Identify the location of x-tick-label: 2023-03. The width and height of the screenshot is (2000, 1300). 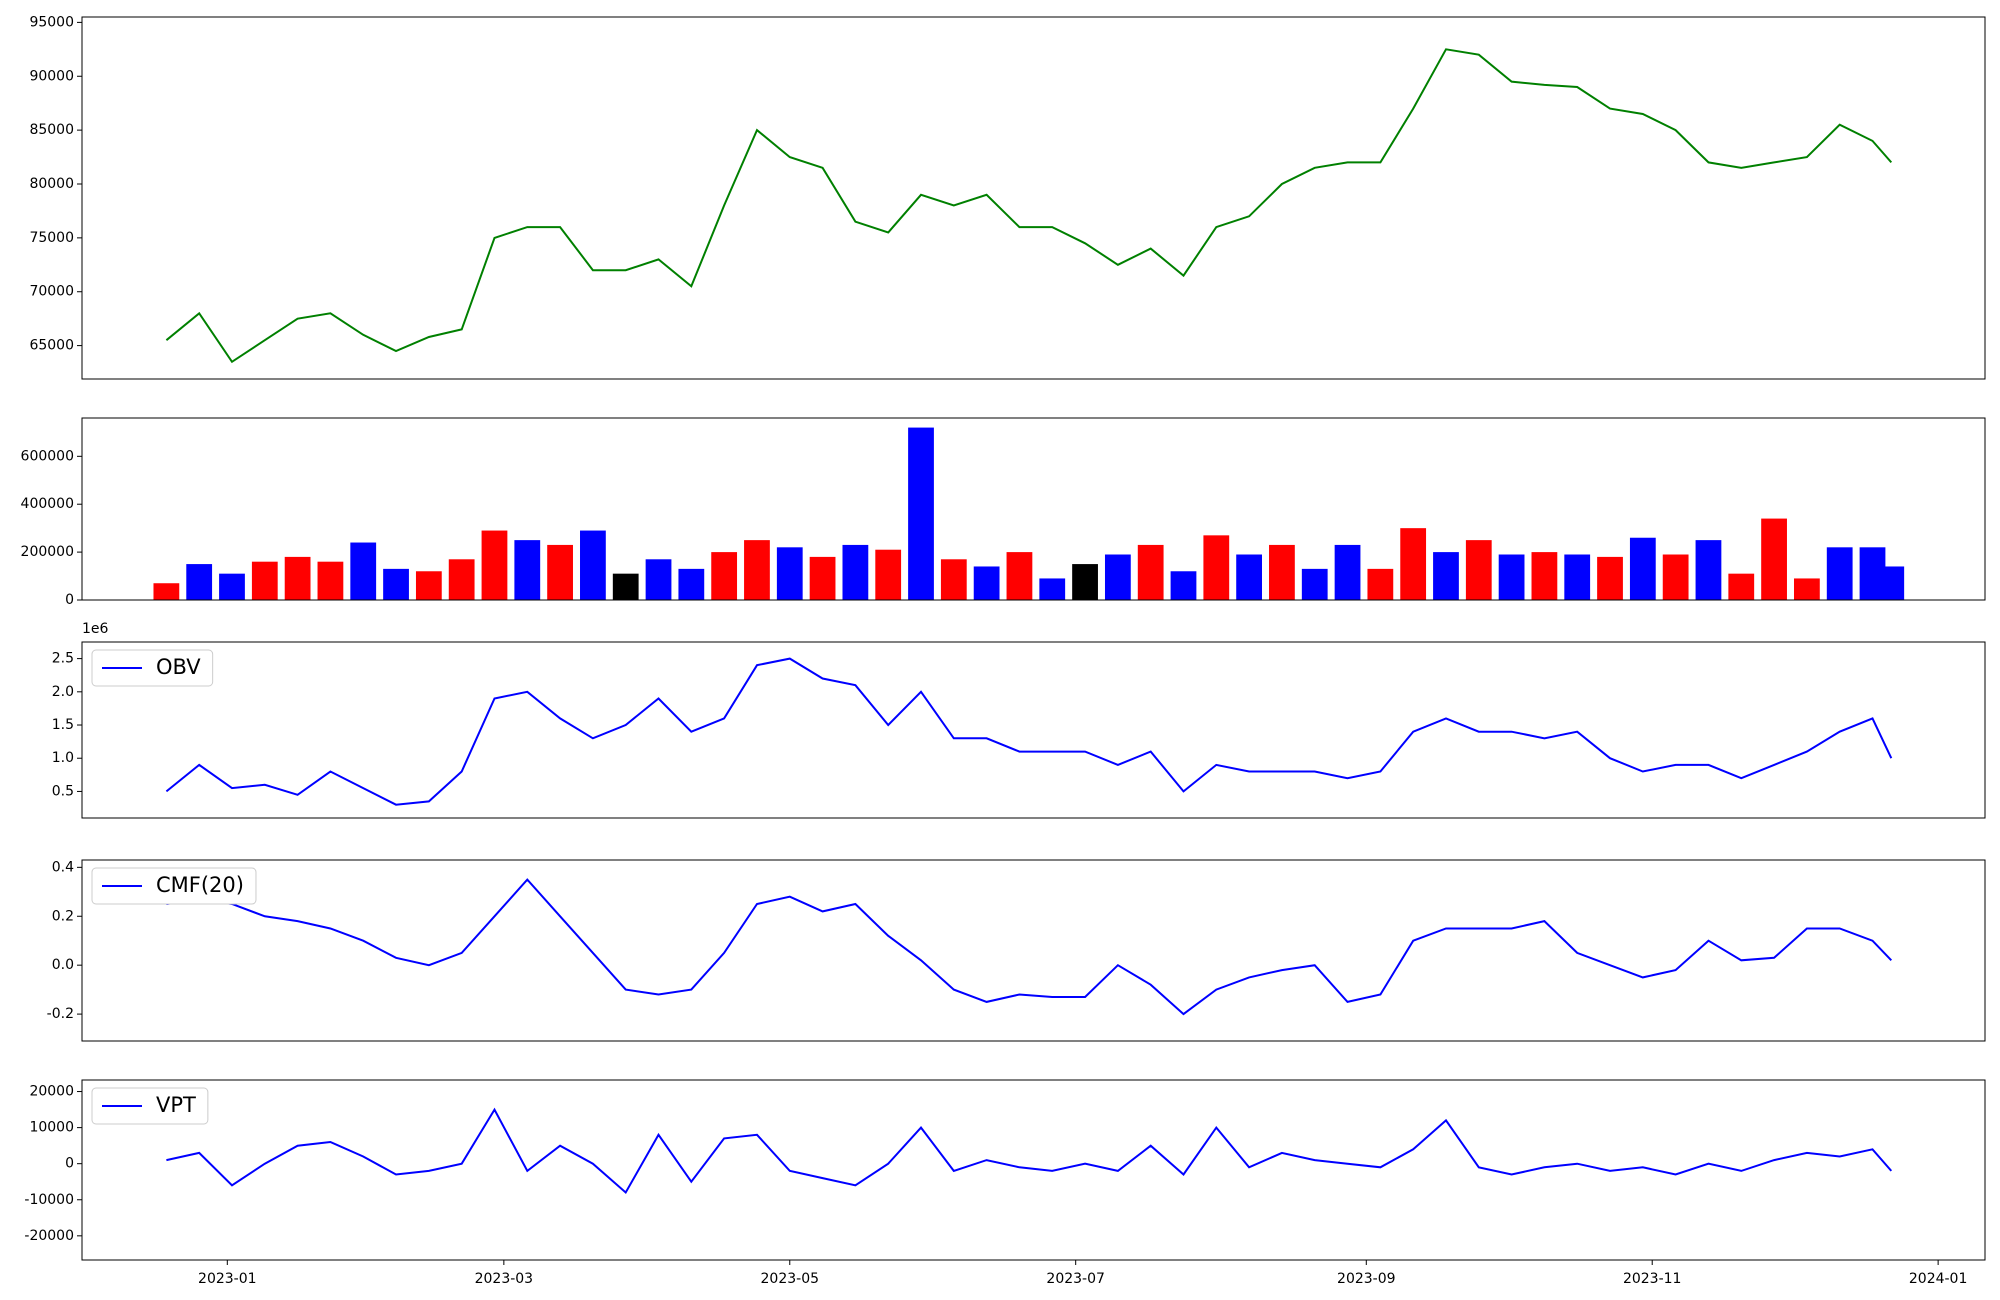
(504, 1279).